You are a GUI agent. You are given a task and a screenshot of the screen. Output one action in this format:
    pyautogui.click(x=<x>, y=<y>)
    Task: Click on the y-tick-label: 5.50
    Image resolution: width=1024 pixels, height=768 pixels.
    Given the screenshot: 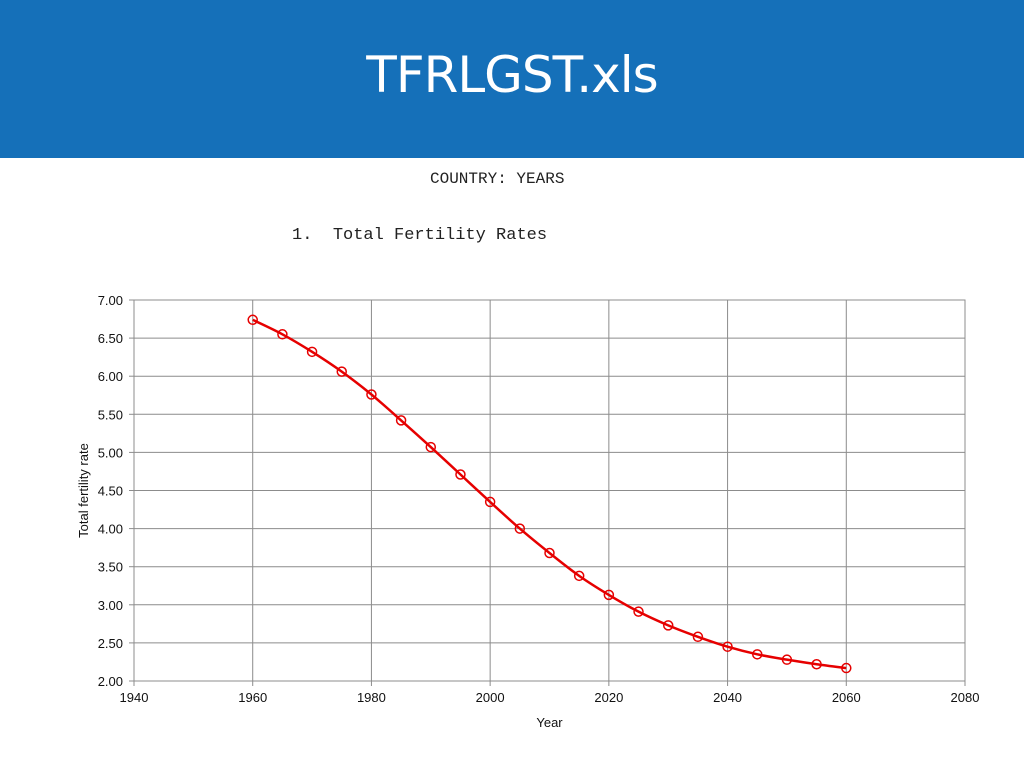 What is the action you would take?
    pyautogui.click(x=110, y=414)
    